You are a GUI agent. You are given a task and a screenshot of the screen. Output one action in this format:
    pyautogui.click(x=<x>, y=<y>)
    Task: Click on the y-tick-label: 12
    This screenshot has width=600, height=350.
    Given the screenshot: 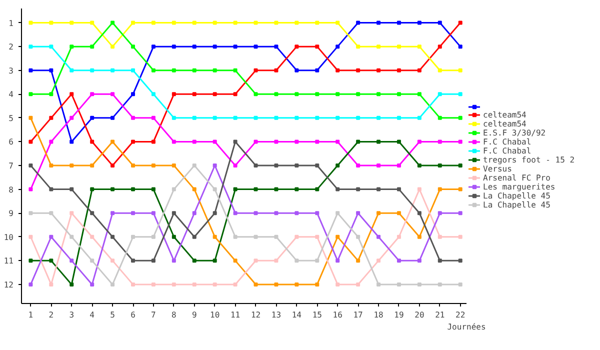 What is the action you would take?
    pyautogui.click(x=9, y=285)
    